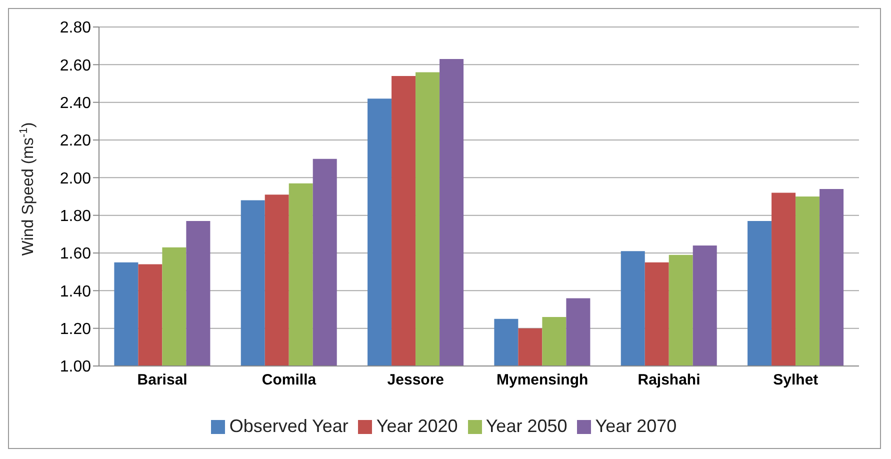 The image size is (891, 459). I want to click on y-tick-label: 1.60, so click(76, 254).